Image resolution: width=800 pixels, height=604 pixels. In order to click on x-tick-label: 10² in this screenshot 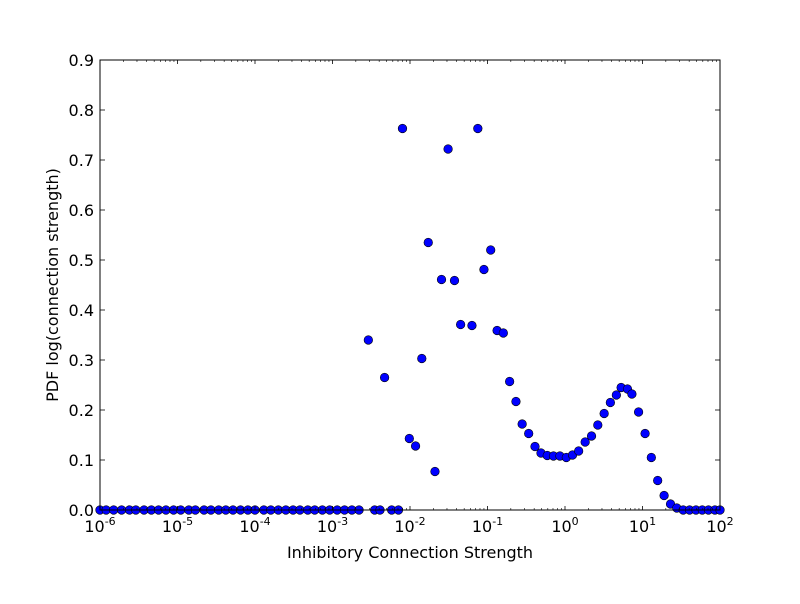, I will do `click(719, 525)`.